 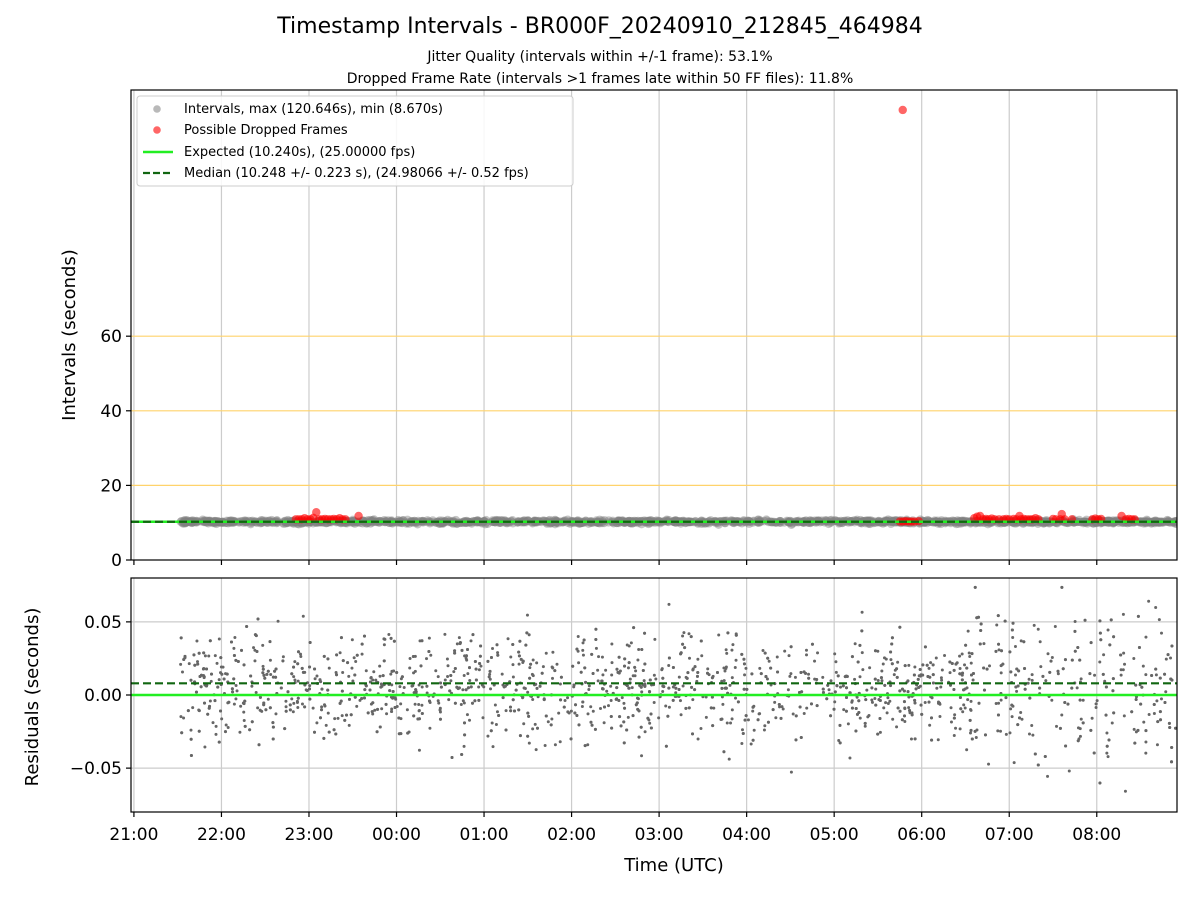 What do you see at coordinates (103, 623) in the screenshot?
I see `y-tick-label: 0.05` at bounding box center [103, 623].